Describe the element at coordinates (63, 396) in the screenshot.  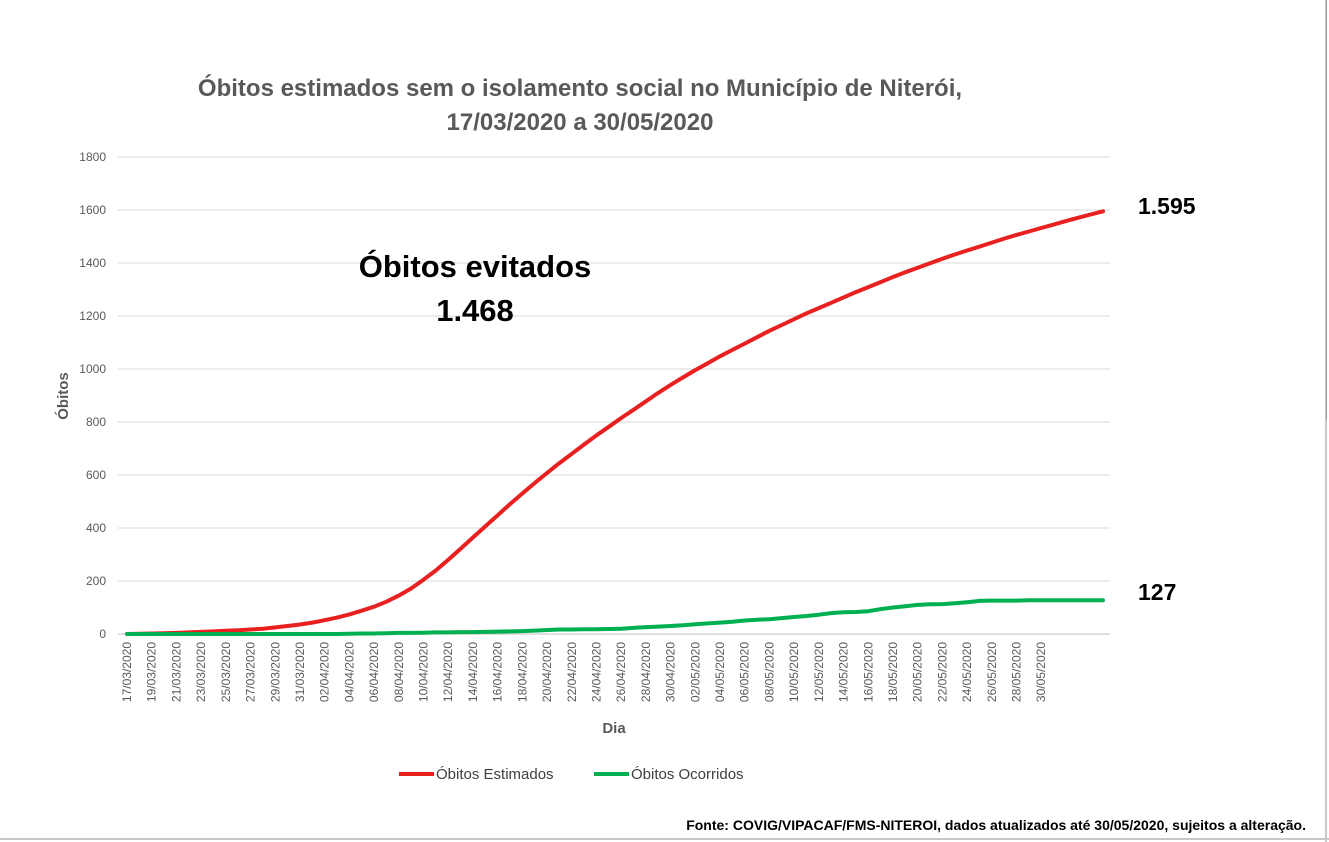
I see `y-axis-title: Óbitos` at that location.